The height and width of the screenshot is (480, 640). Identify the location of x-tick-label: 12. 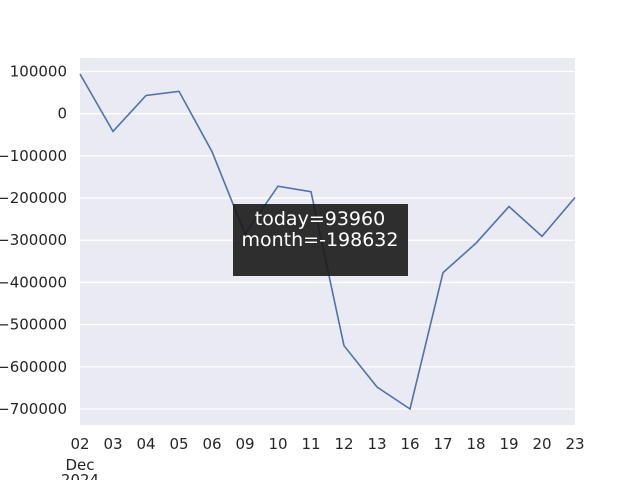
(343, 444).